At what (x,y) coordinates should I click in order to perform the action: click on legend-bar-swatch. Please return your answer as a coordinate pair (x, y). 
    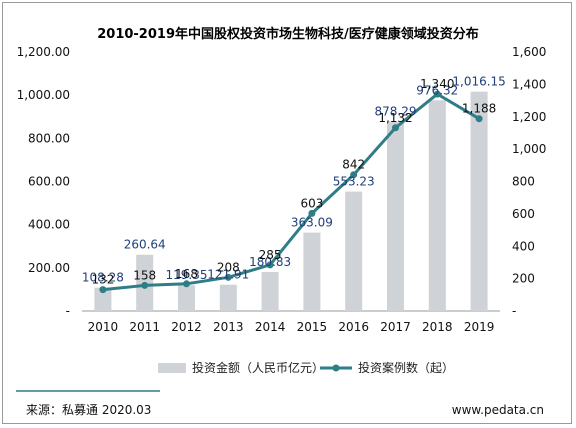
    Looking at the image, I should click on (172, 368).